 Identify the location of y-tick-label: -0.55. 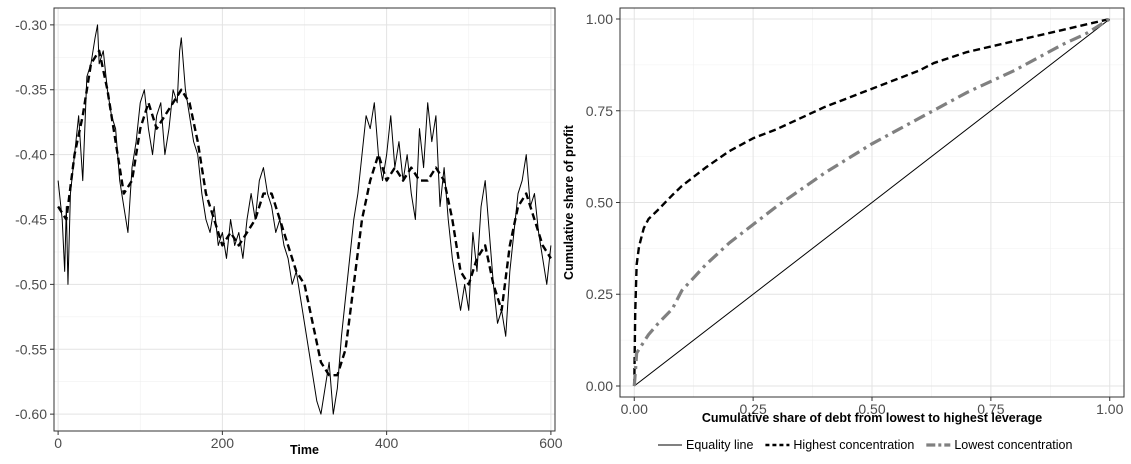
(31, 349).